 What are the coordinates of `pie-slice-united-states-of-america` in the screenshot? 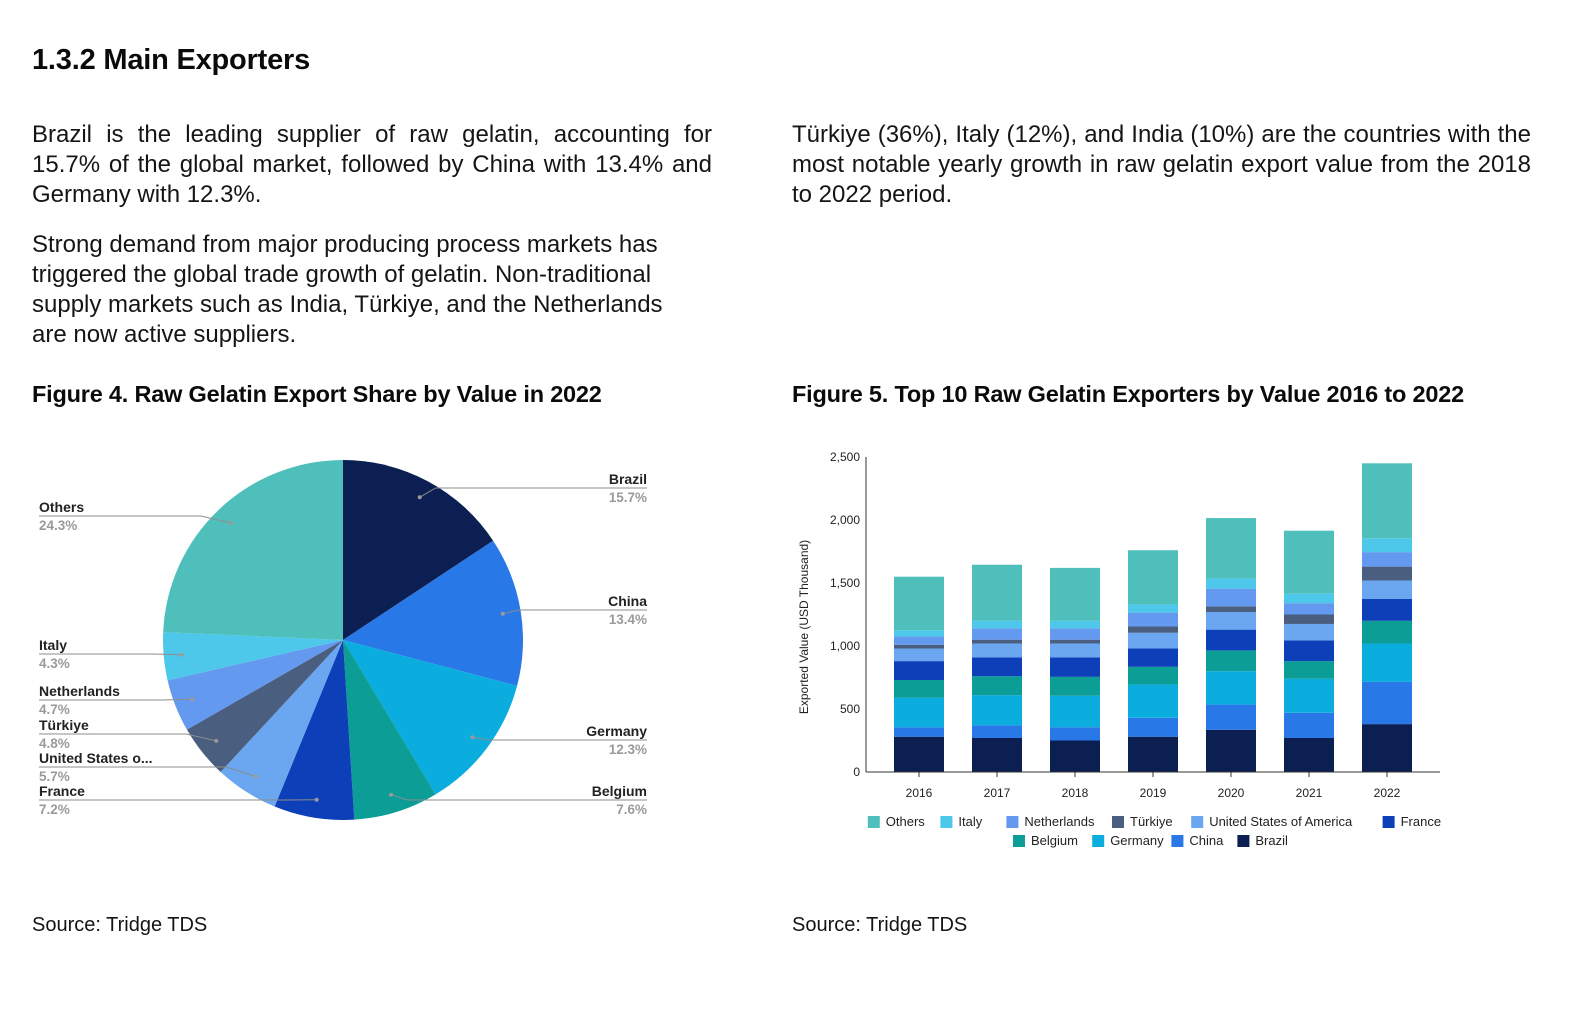 It's located at (281, 723).